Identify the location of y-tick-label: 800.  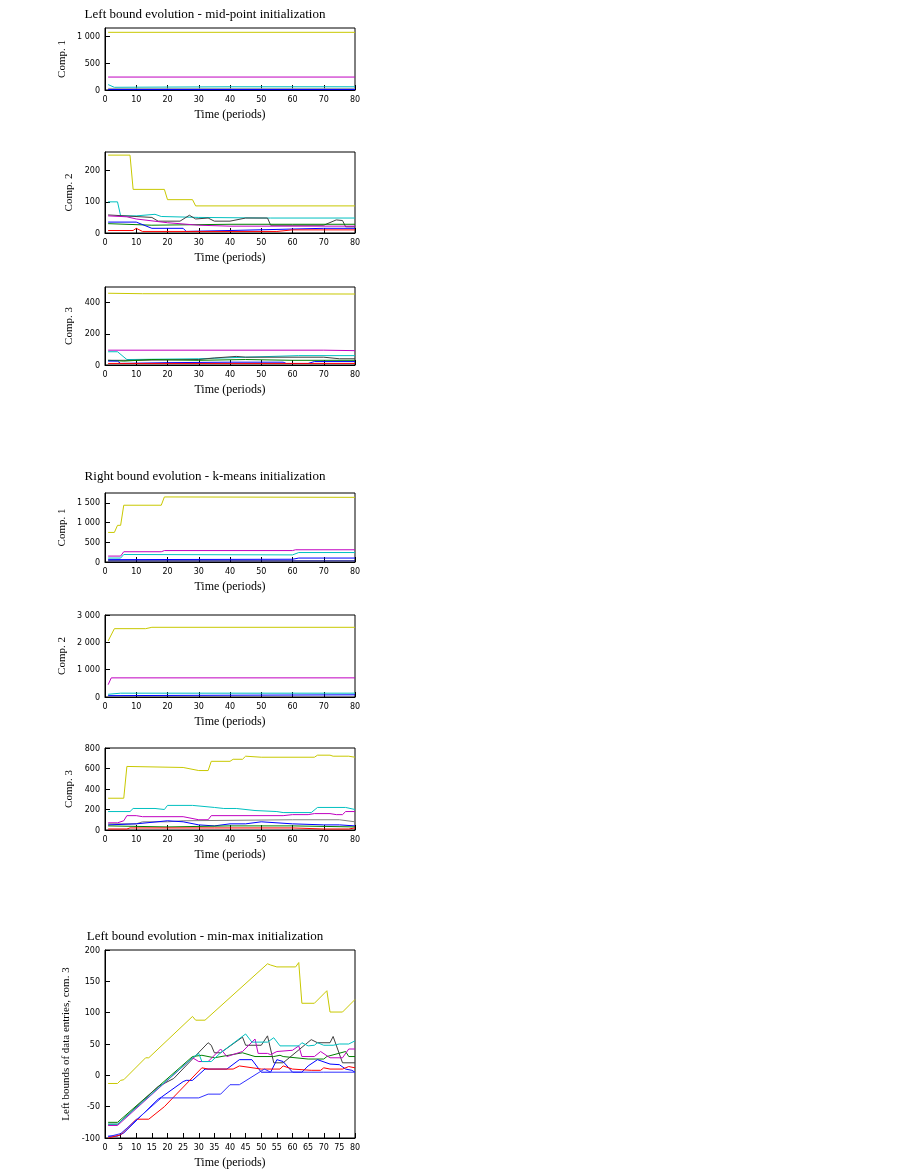
(92, 748).